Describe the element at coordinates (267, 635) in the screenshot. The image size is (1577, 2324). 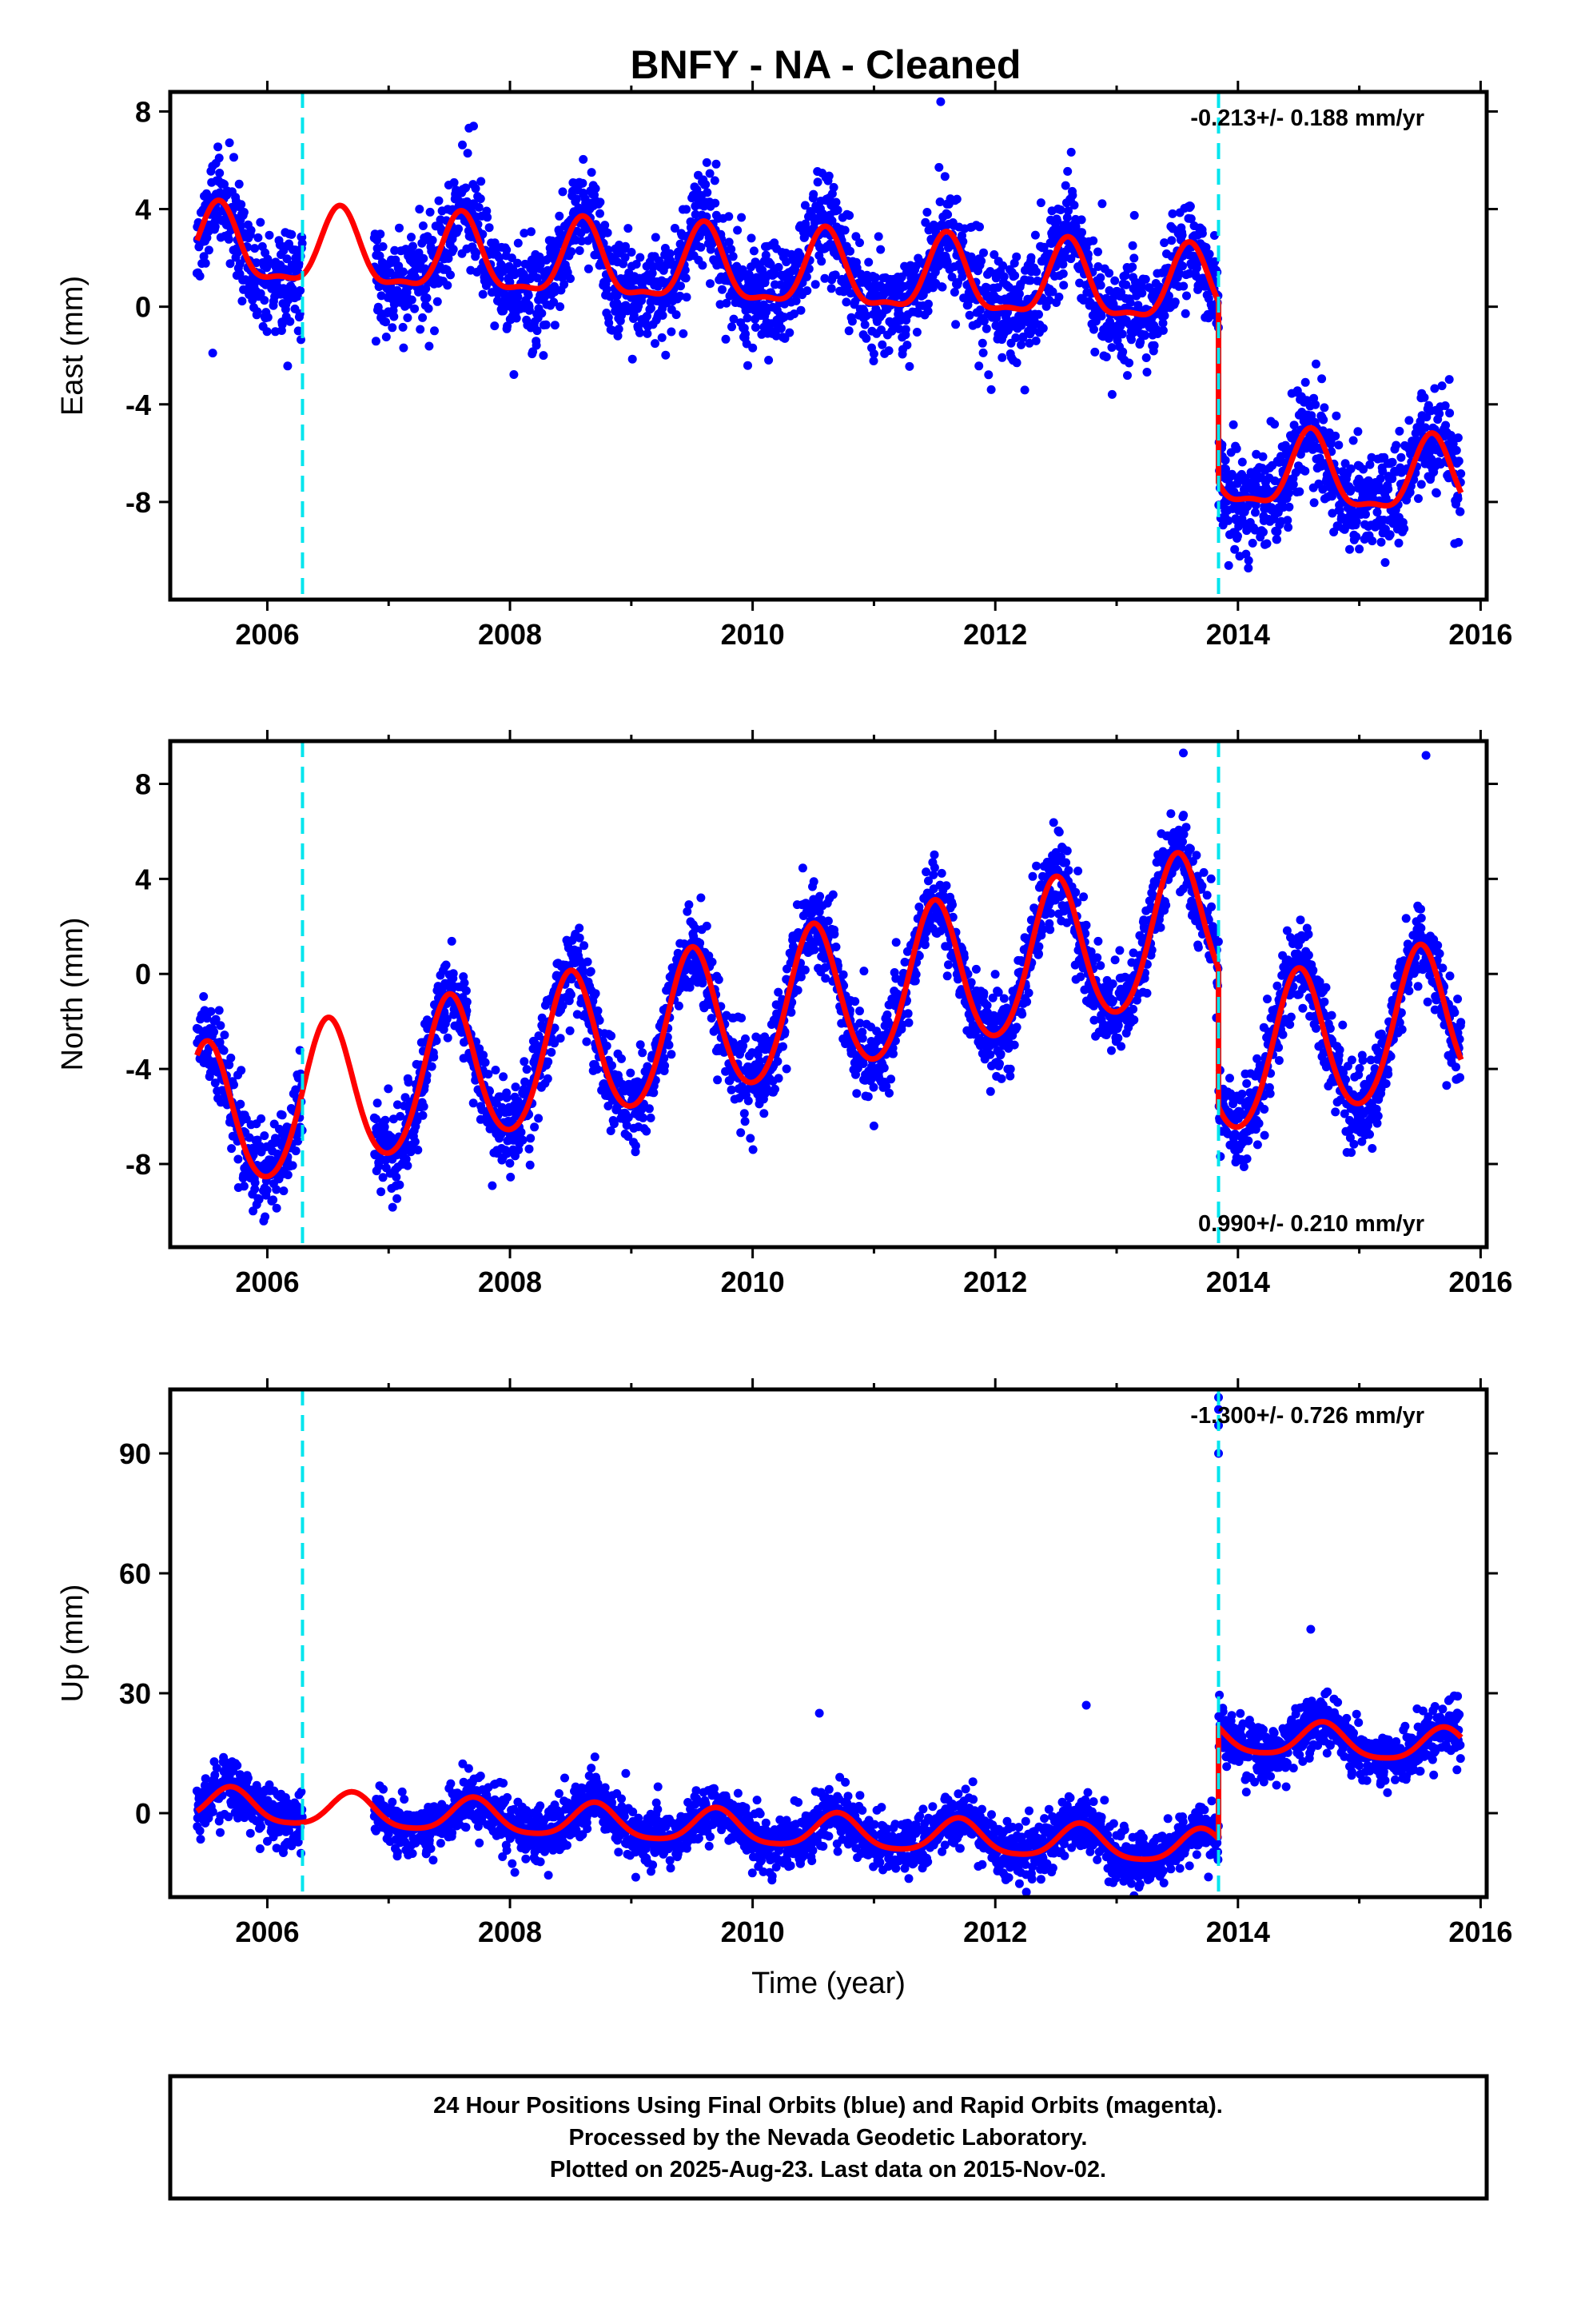
I see `x-tick-label: 2006` at that location.